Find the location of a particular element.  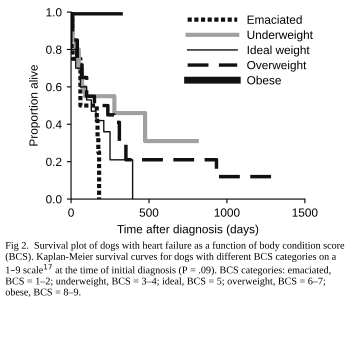

y-tick-label: 0.8 is located at coordinates (54, 50).